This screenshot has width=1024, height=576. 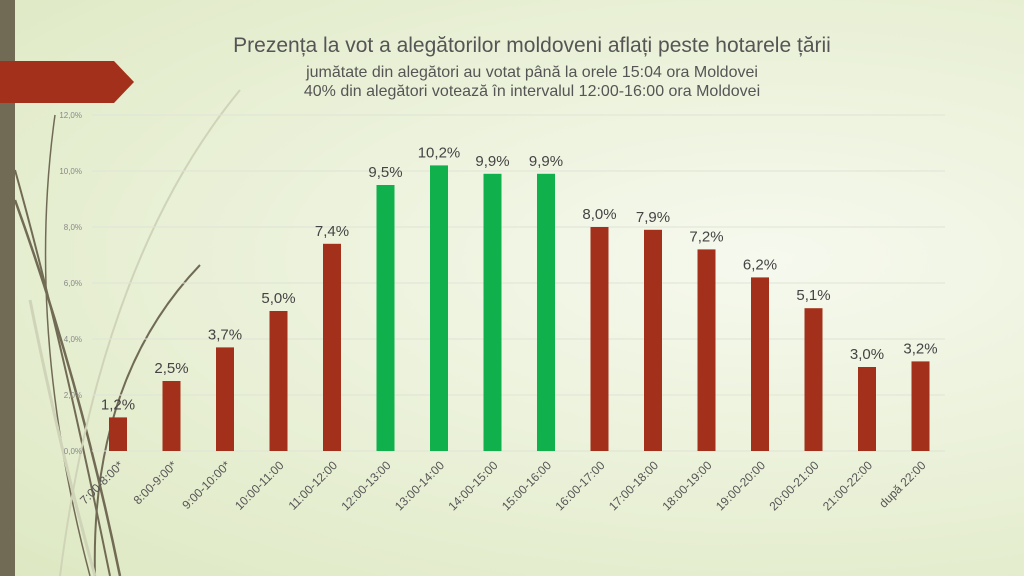 I want to click on y-tick-label: 2,0%, so click(x=73, y=395).